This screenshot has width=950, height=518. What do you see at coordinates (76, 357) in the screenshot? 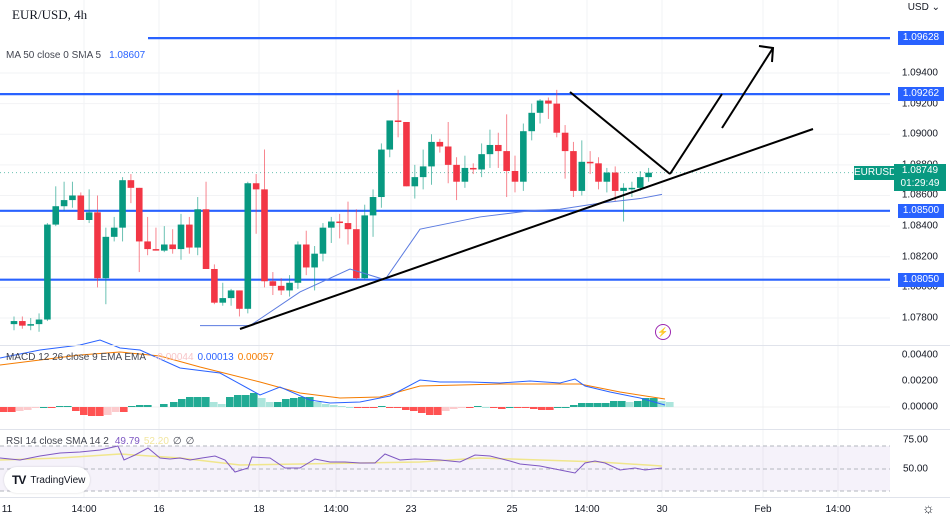
I see `macd-label: MACD 12 26 close 9 EMA EMA` at bounding box center [76, 357].